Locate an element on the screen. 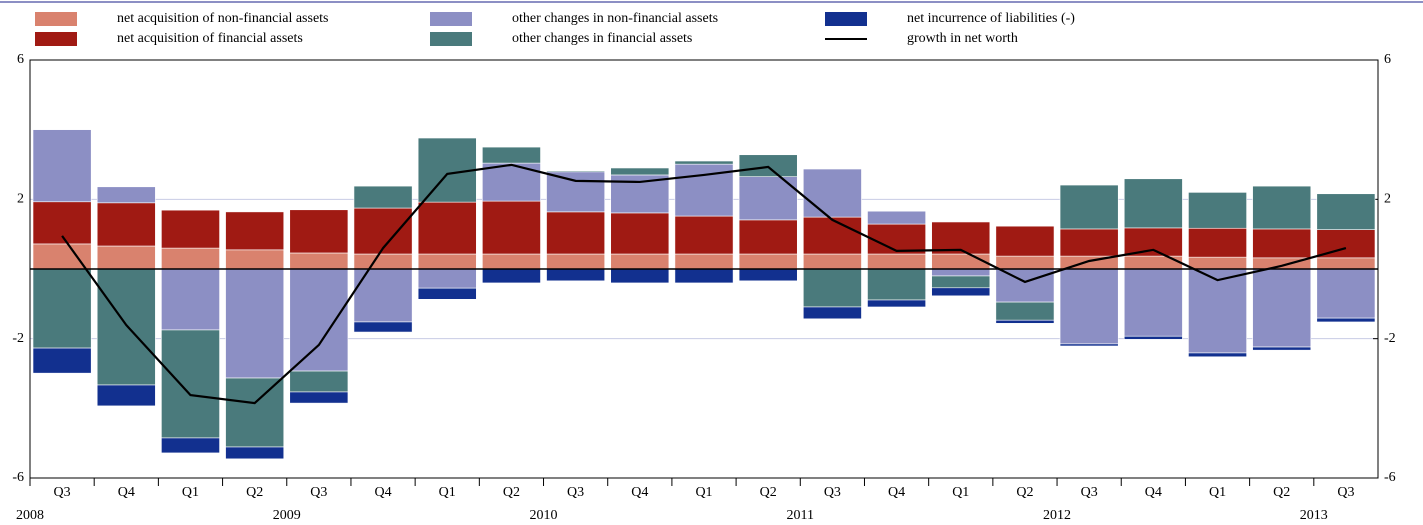 The image size is (1423, 525). year-label: 2012 is located at coordinates (1057, 515).